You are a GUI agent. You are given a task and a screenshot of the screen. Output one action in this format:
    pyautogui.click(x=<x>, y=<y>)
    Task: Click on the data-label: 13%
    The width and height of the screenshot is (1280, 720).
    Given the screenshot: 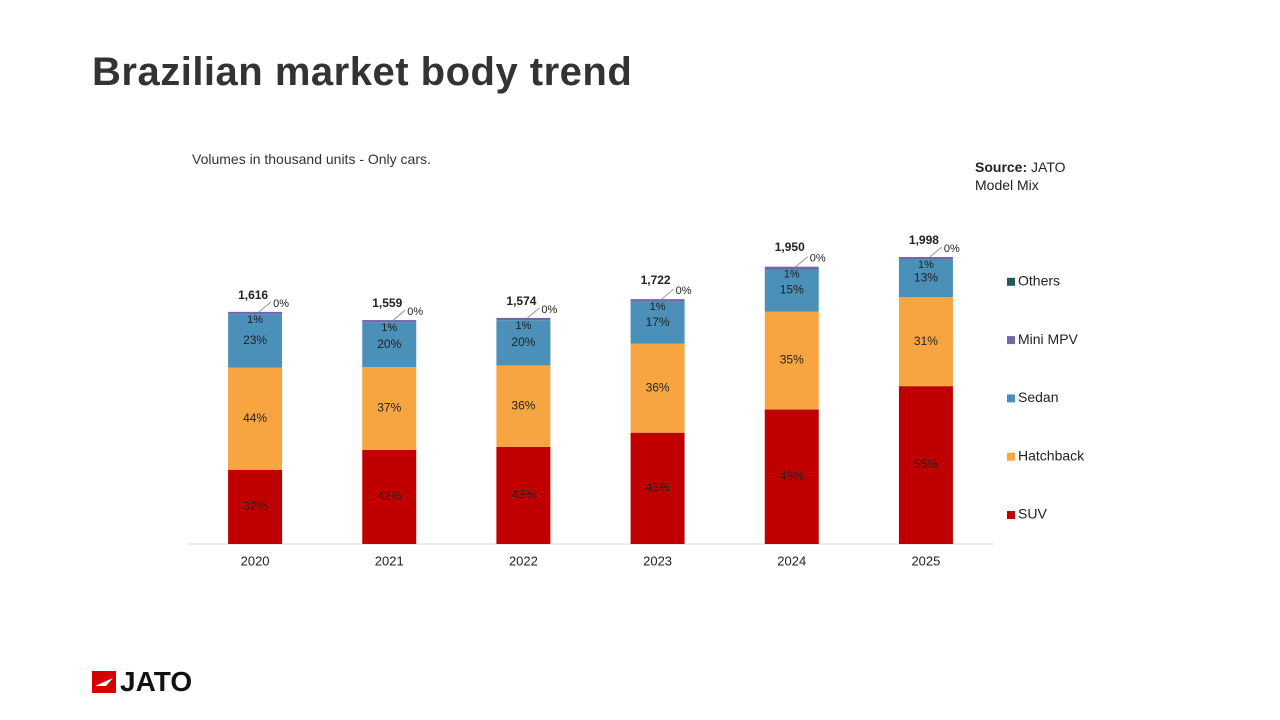 What is the action you would take?
    pyautogui.click(x=926, y=278)
    